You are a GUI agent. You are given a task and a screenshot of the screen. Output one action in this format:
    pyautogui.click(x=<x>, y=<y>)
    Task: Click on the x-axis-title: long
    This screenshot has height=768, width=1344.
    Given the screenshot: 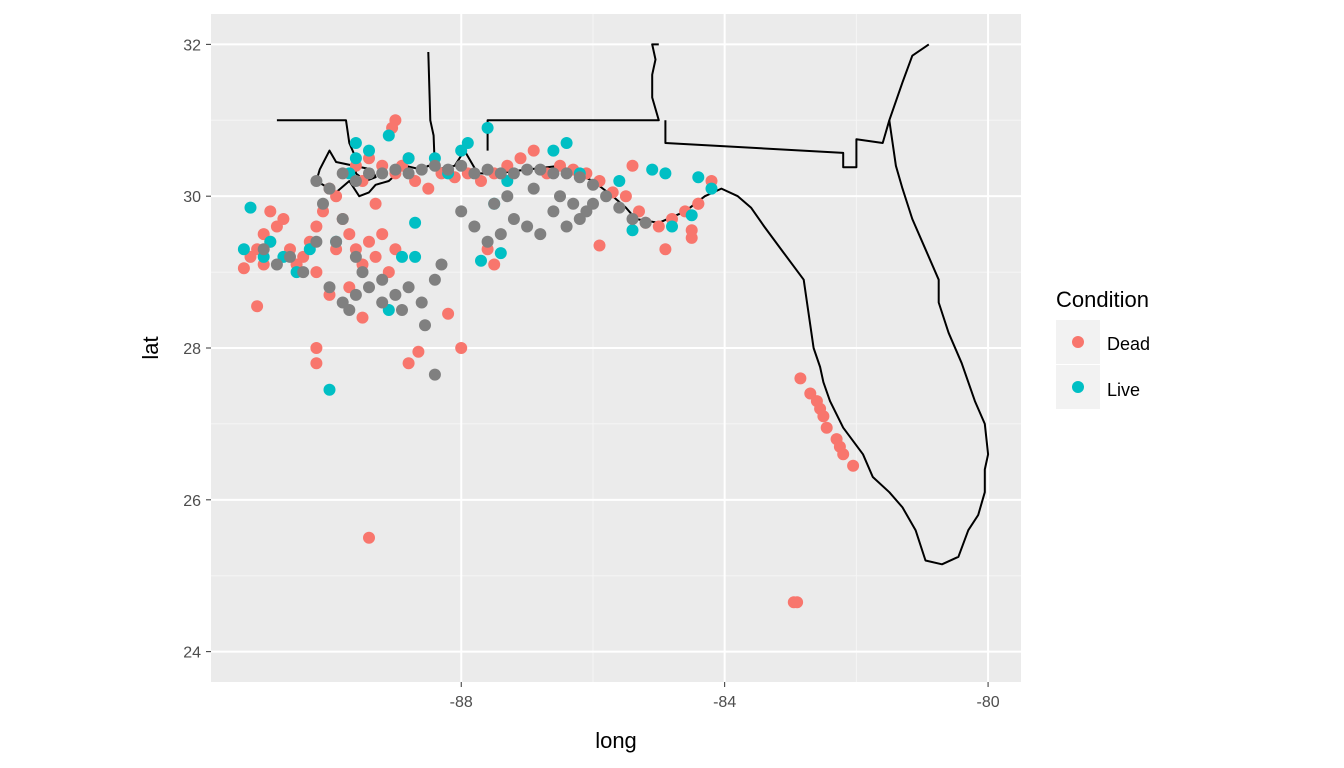 What is the action you would take?
    pyautogui.click(x=616, y=740)
    